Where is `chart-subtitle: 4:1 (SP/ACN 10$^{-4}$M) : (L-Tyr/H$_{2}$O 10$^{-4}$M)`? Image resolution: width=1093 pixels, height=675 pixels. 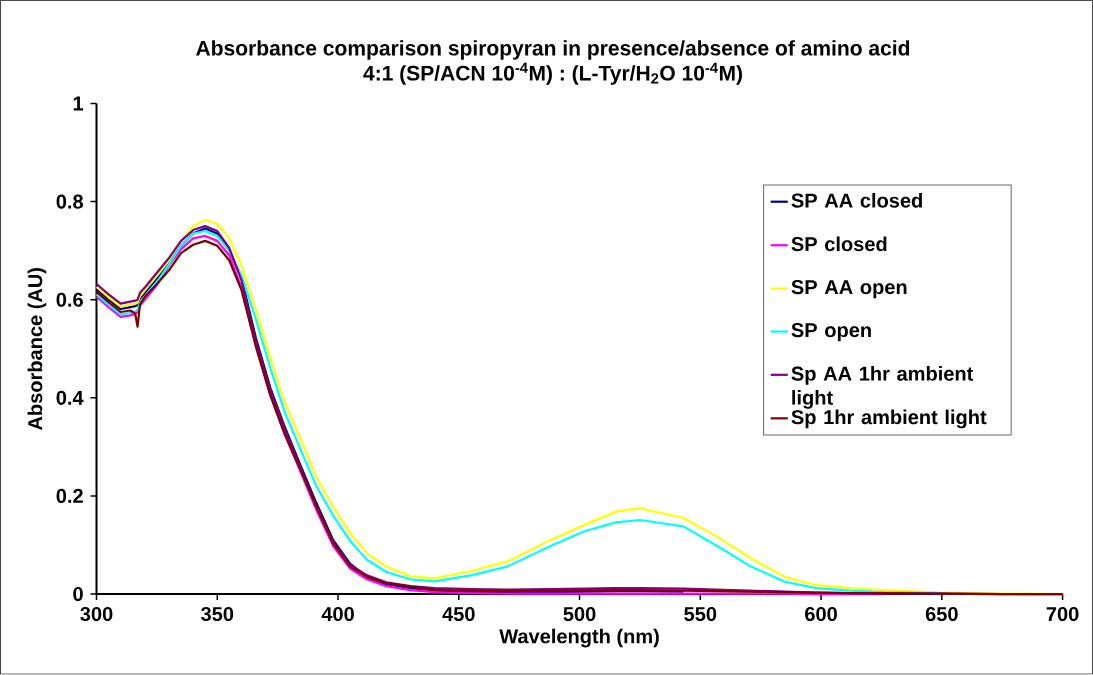 chart-subtitle: 4:1 (SP/ACN 10$^{-4}$M) : (L-Tyr/H$_{2}$O 10$^{-4}$M) is located at coordinates (552, 73).